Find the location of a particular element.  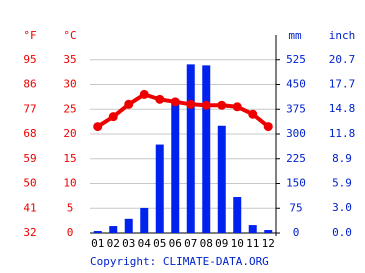

y4-tick-label: 11.8 is located at coordinates (342, 133).